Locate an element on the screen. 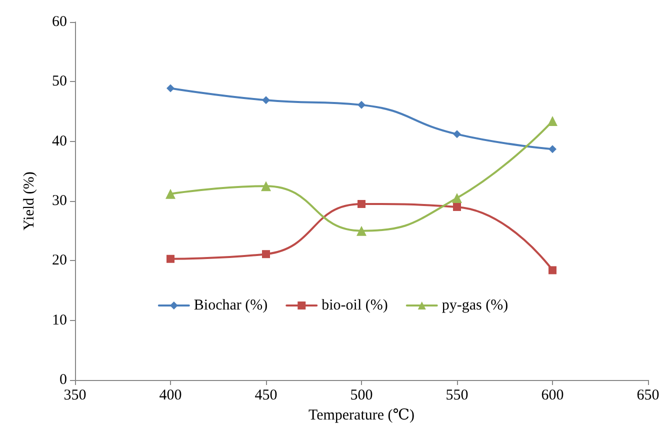 The width and height of the screenshot is (666, 433). y-tick-label: 60 is located at coordinates (59, 22).